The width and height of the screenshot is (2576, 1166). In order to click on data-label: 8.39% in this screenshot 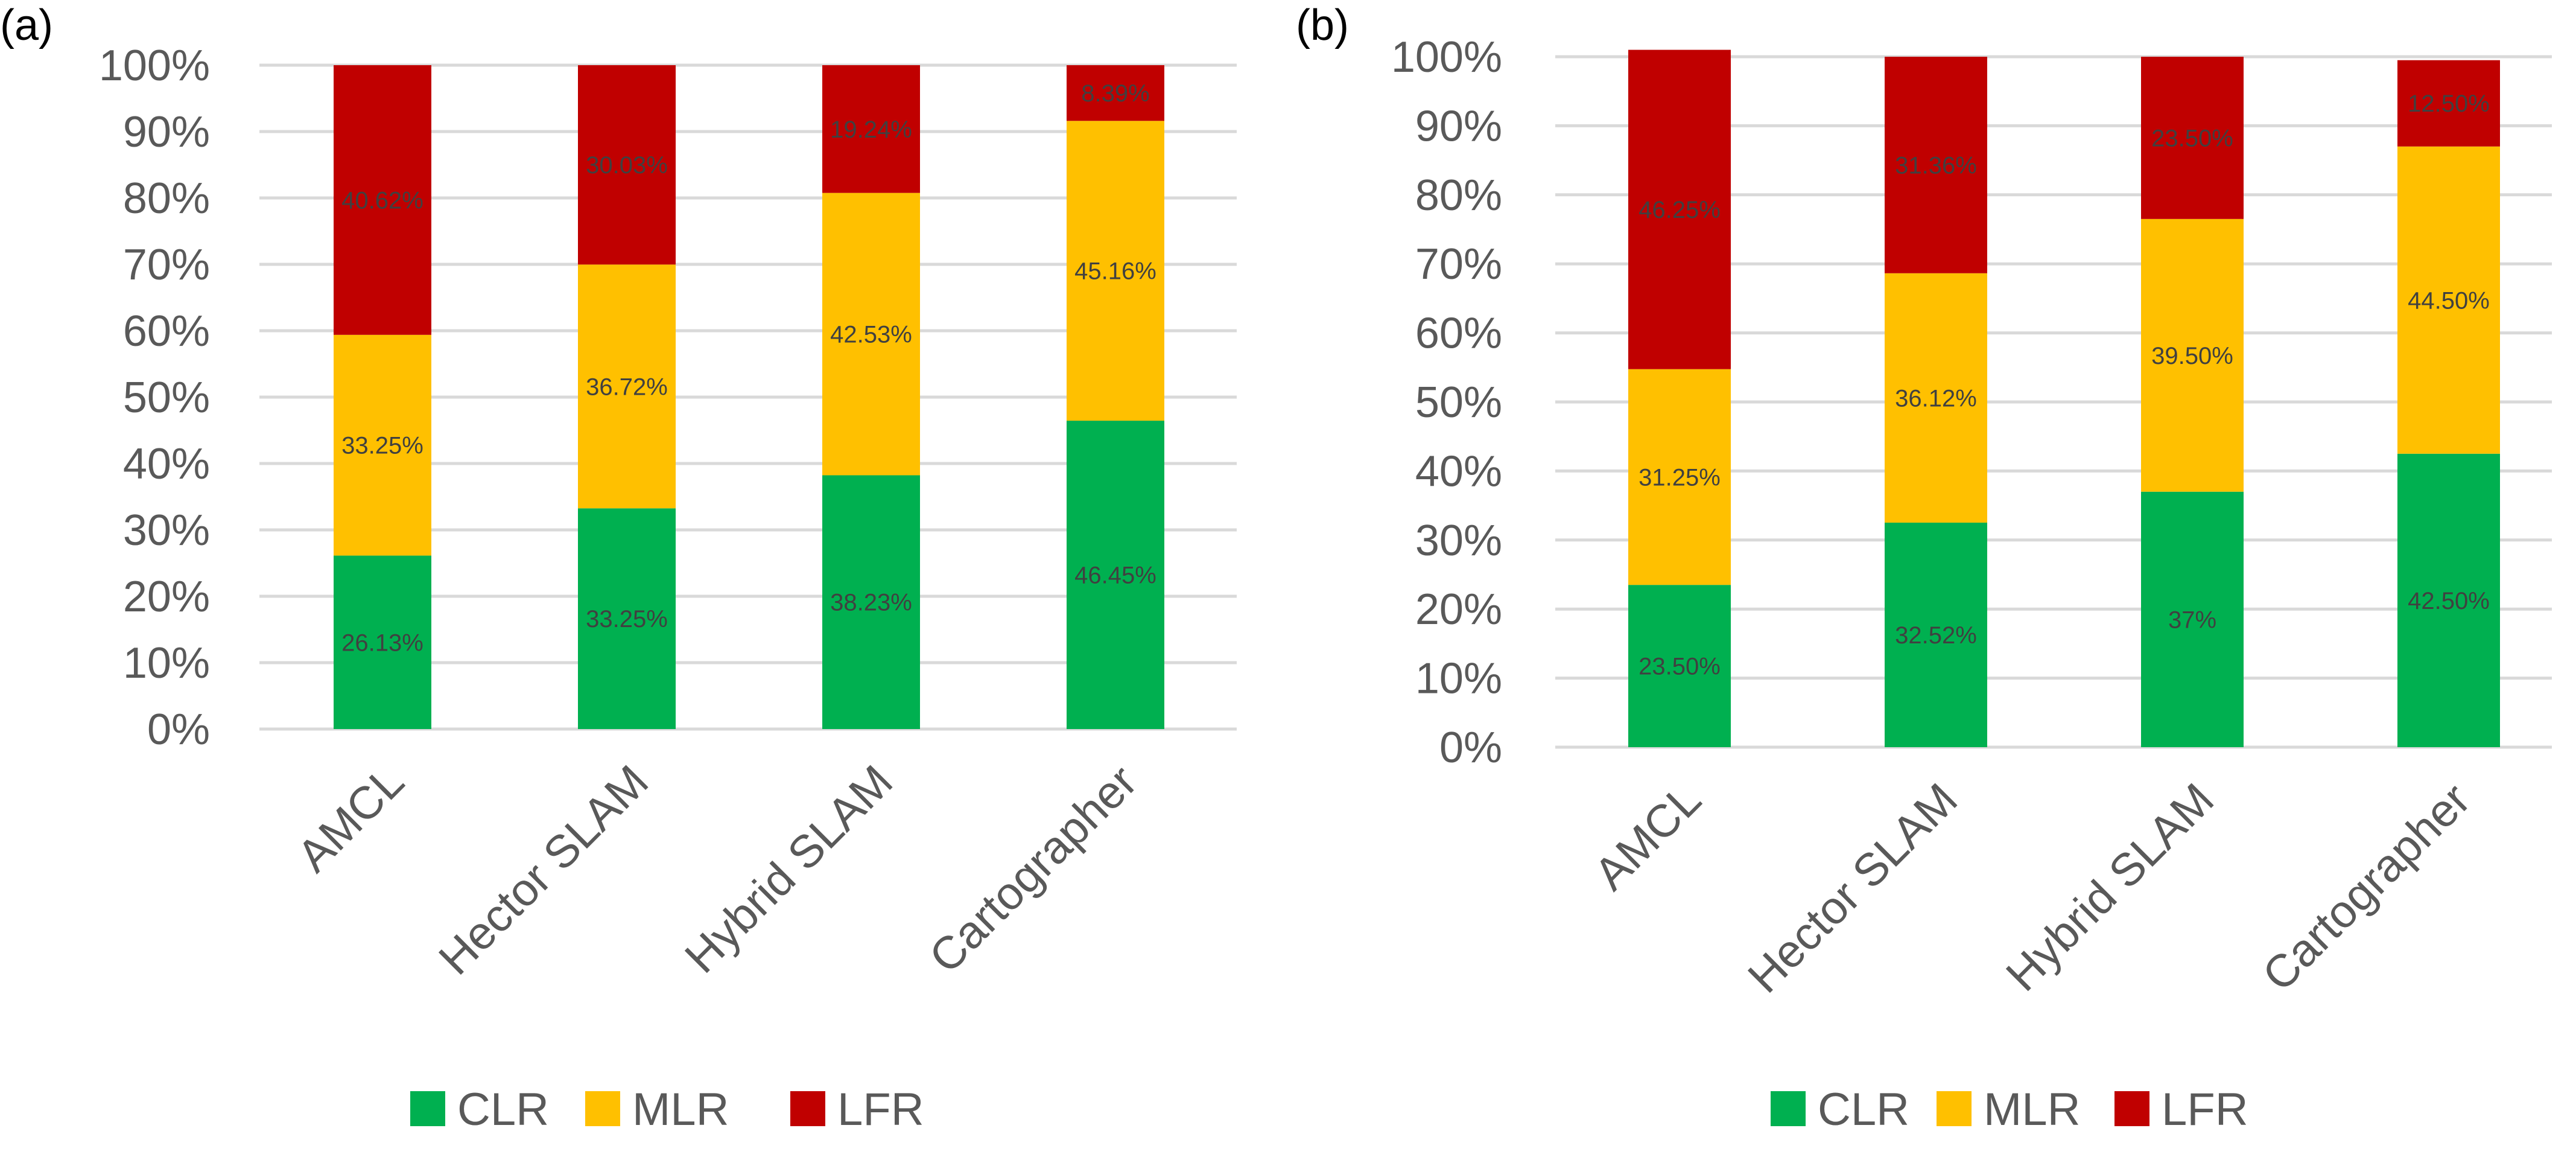, I will do `click(1115, 94)`.